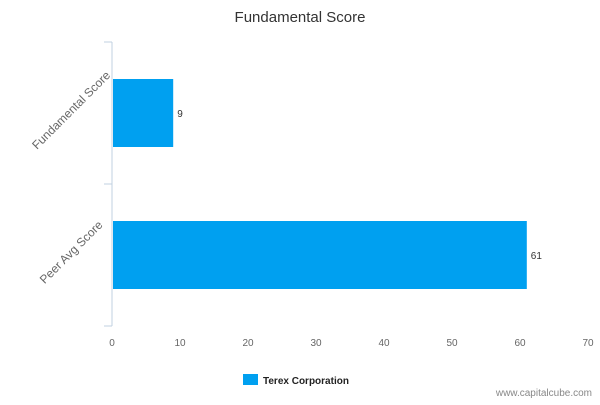 The width and height of the screenshot is (600, 405). What do you see at coordinates (537, 256) in the screenshot?
I see `data-label: 61` at bounding box center [537, 256].